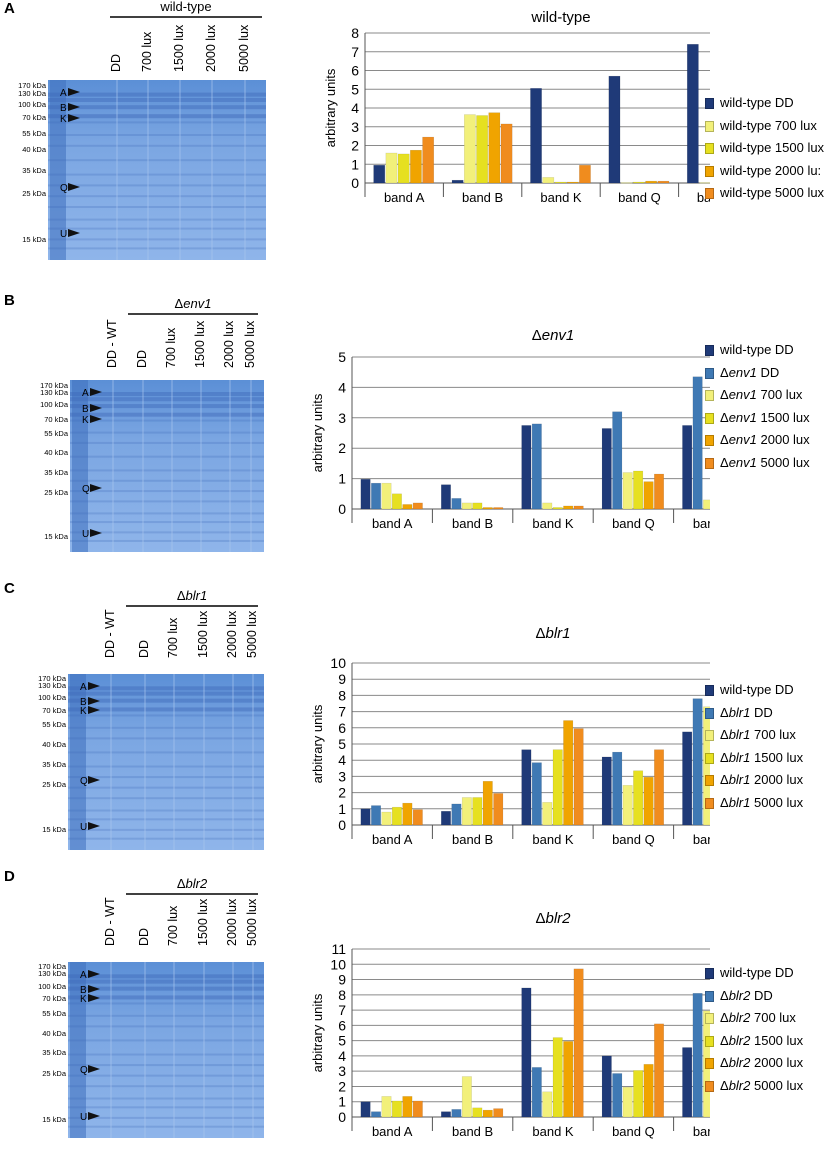 This screenshot has width=834, height=1156. Describe the element at coordinates (244, 48) in the screenshot. I see `lane-label: 5000 lux` at that location.